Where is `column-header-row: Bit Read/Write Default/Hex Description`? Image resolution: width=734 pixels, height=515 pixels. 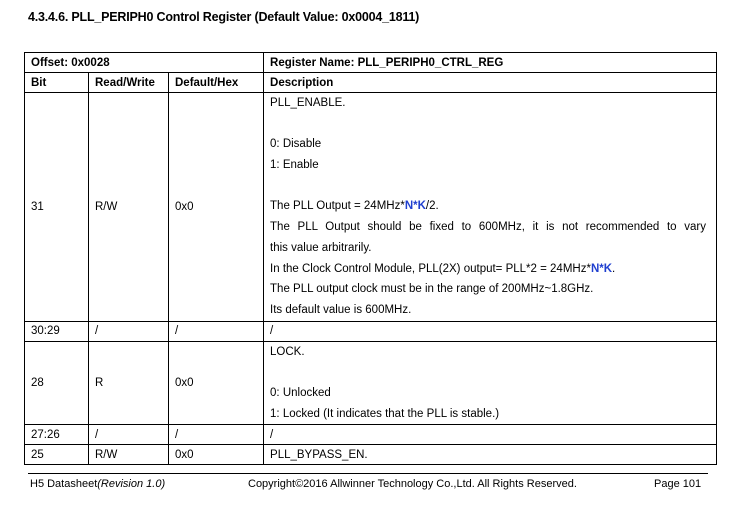
column-header-row: Bit Read/Write Default/Hex Description is located at coordinates (370, 82).